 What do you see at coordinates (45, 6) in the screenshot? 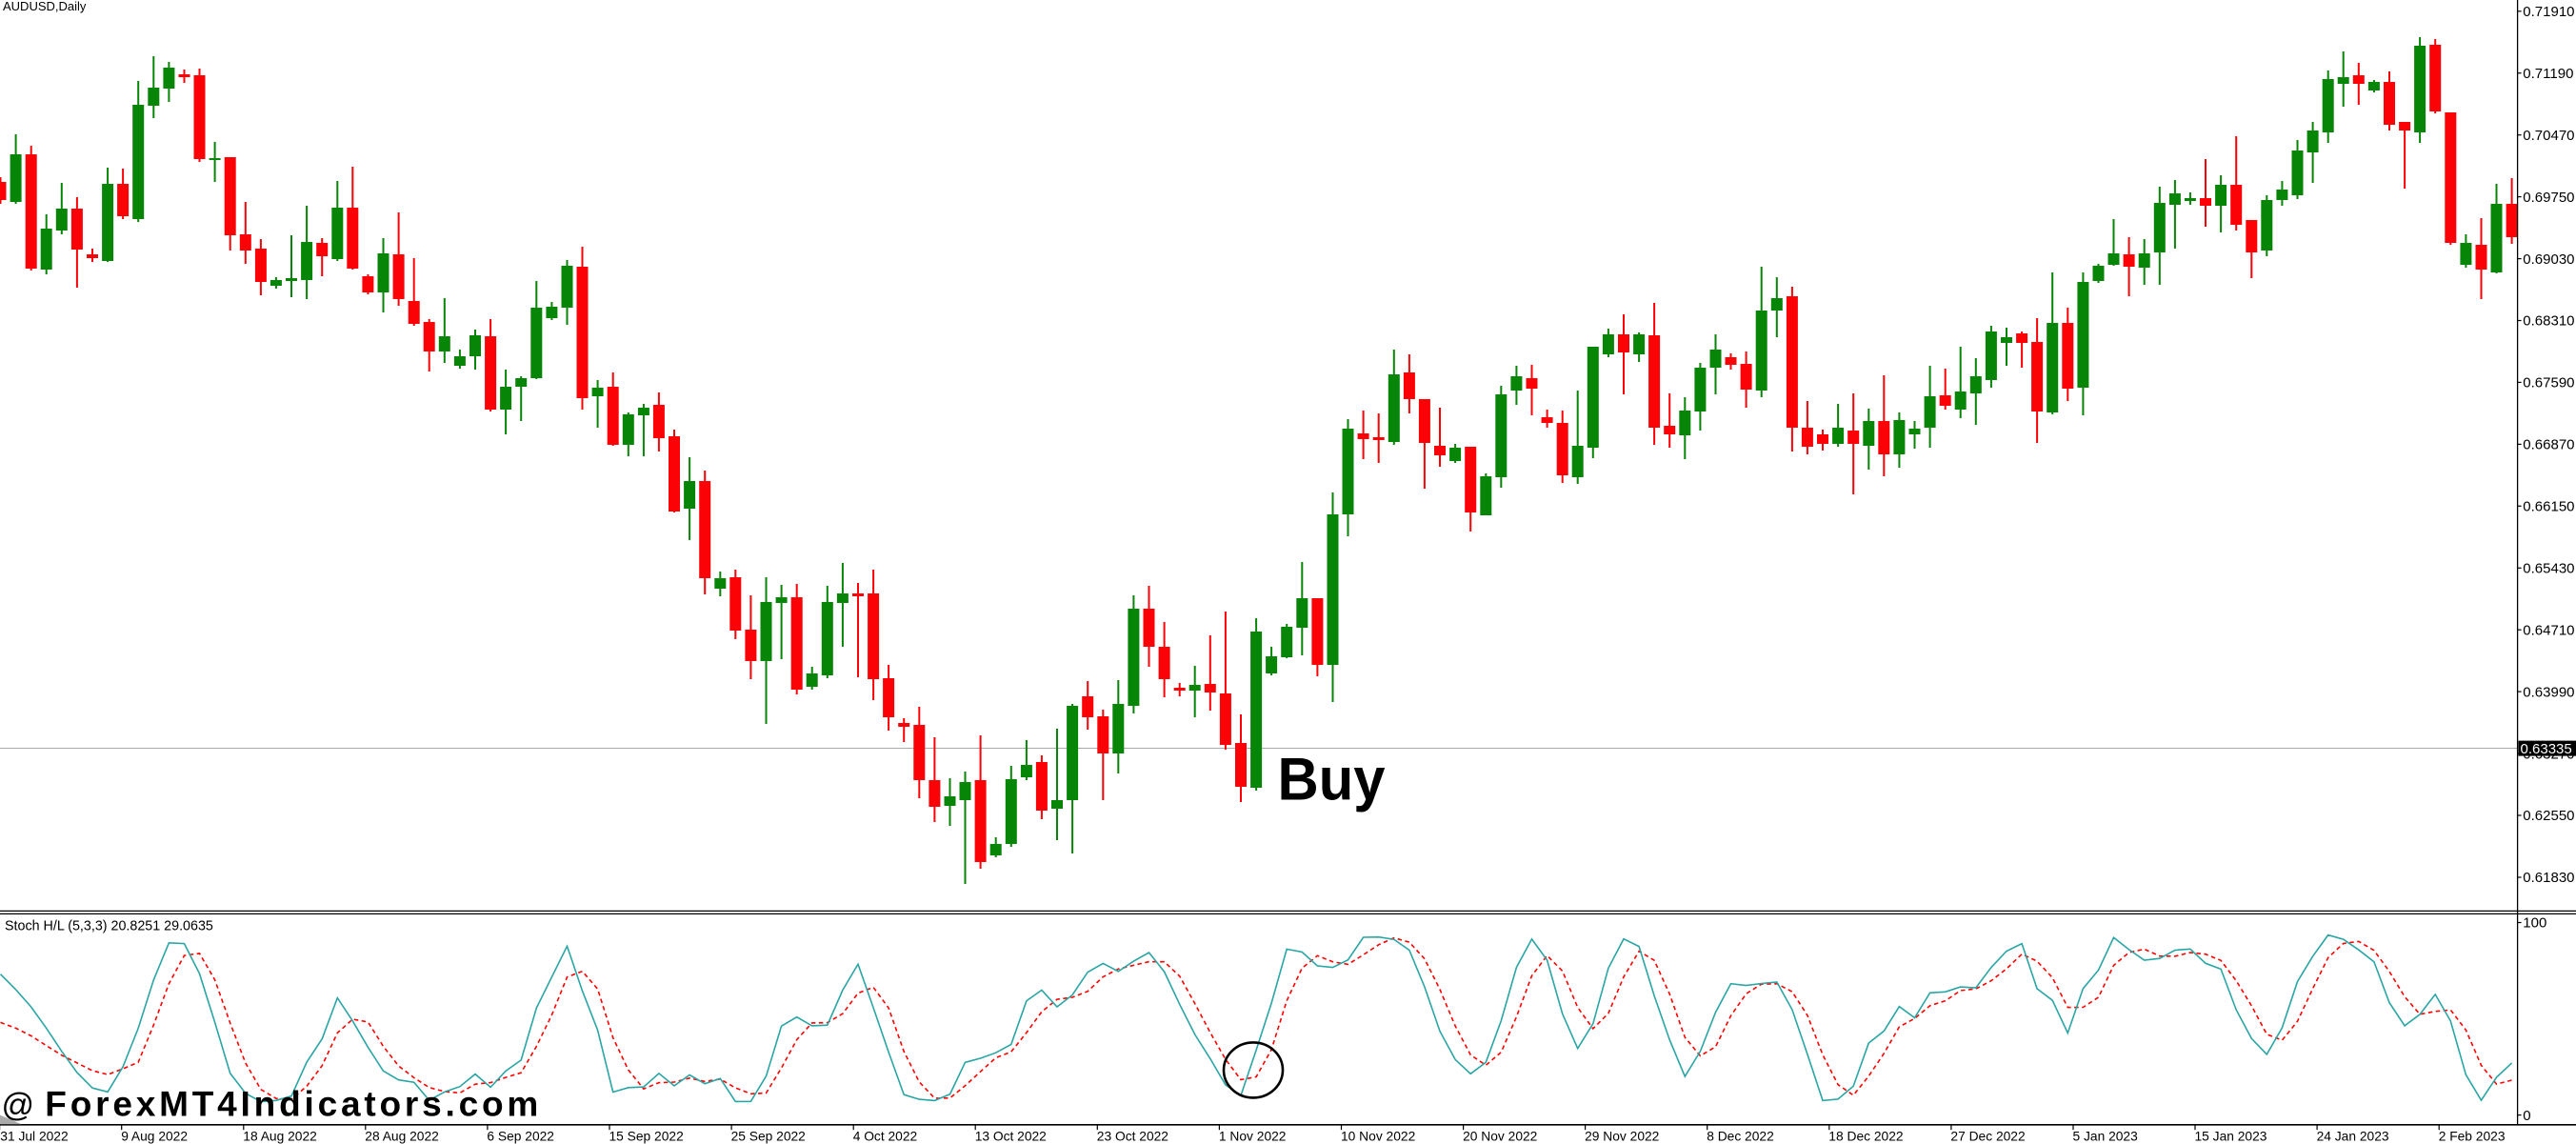
I see `svg-text: AUDUSD,Daily` at bounding box center [45, 6].